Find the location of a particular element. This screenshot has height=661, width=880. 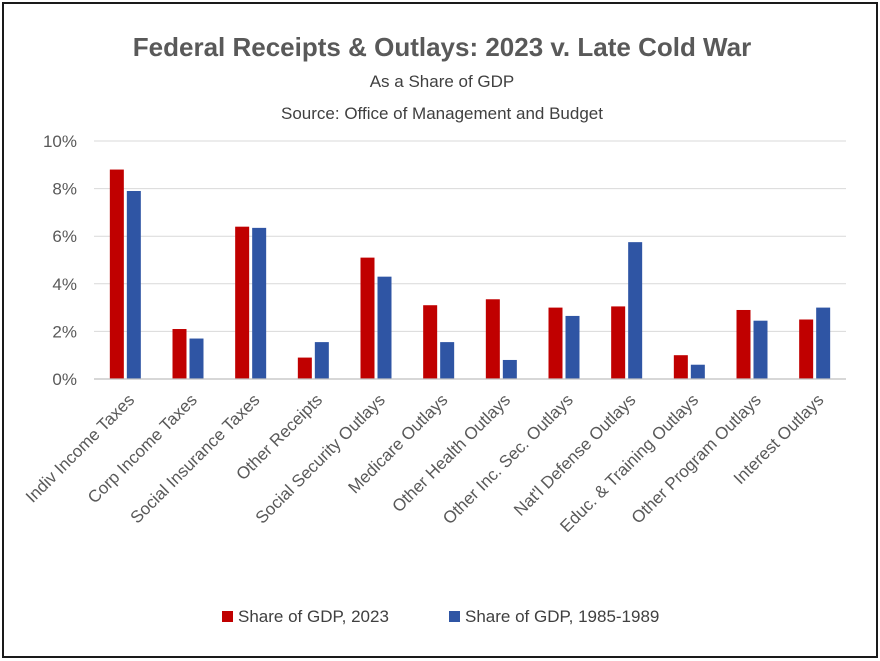

y-tick-label: 0% is located at coordinates (64, 379).